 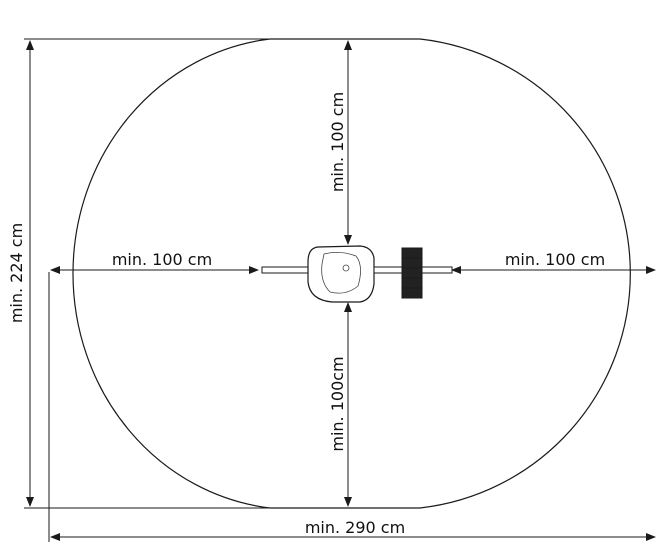 I want to click on total-width-label: min. 290 cm, so click(x=355, y=527).